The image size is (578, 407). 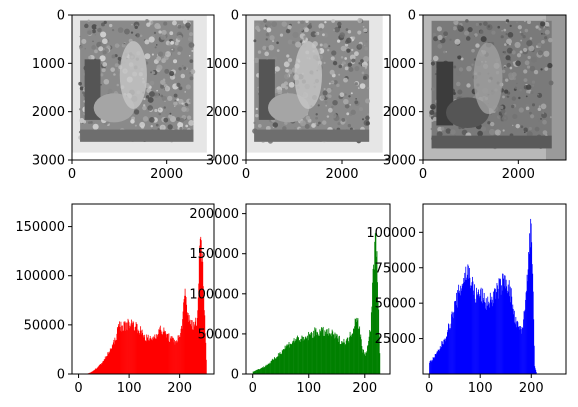 I want to click on x-tick-label: 2000, so click(x=341, y=174).